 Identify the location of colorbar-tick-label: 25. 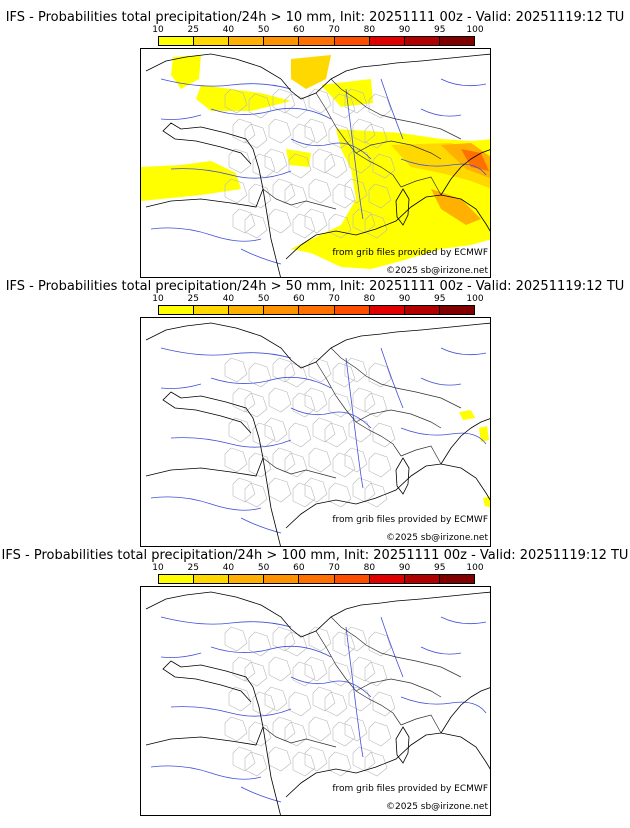
(193, 30).